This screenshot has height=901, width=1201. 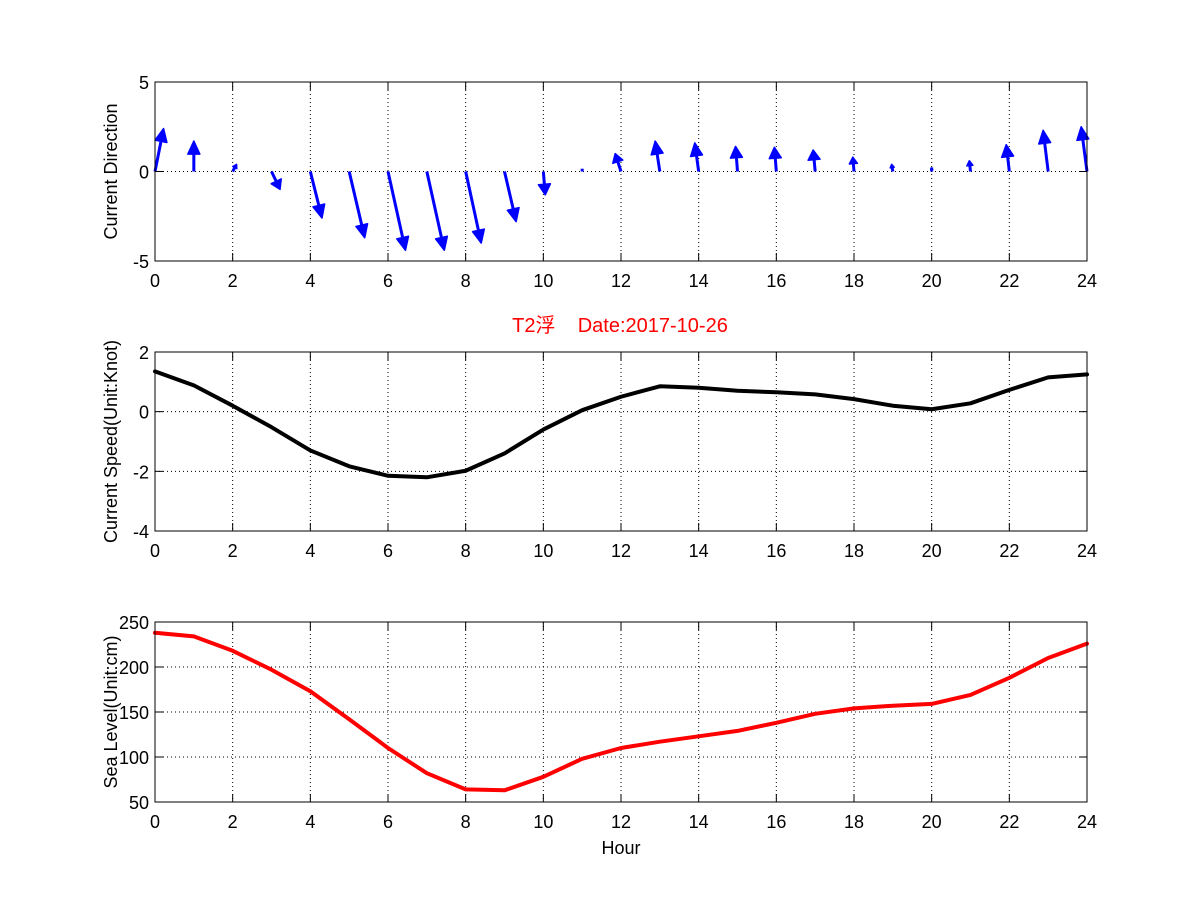 What do you see at coordinates (134, 668) in the screenshot?
I see `sea-level-ytick-label: 200` at bounding box center [134, 668].